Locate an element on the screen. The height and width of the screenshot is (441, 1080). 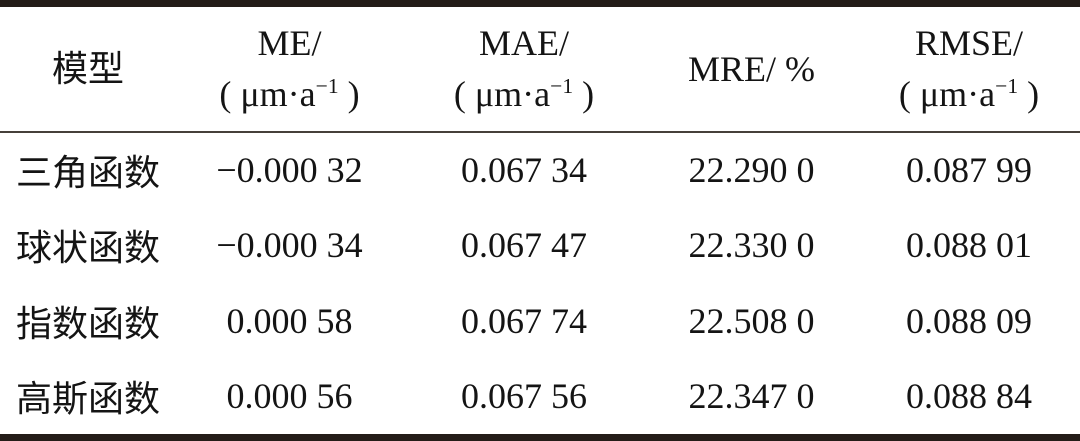
col-header-me: ME/ ( μm·a−1 ) is located at coordinates (289, 70).